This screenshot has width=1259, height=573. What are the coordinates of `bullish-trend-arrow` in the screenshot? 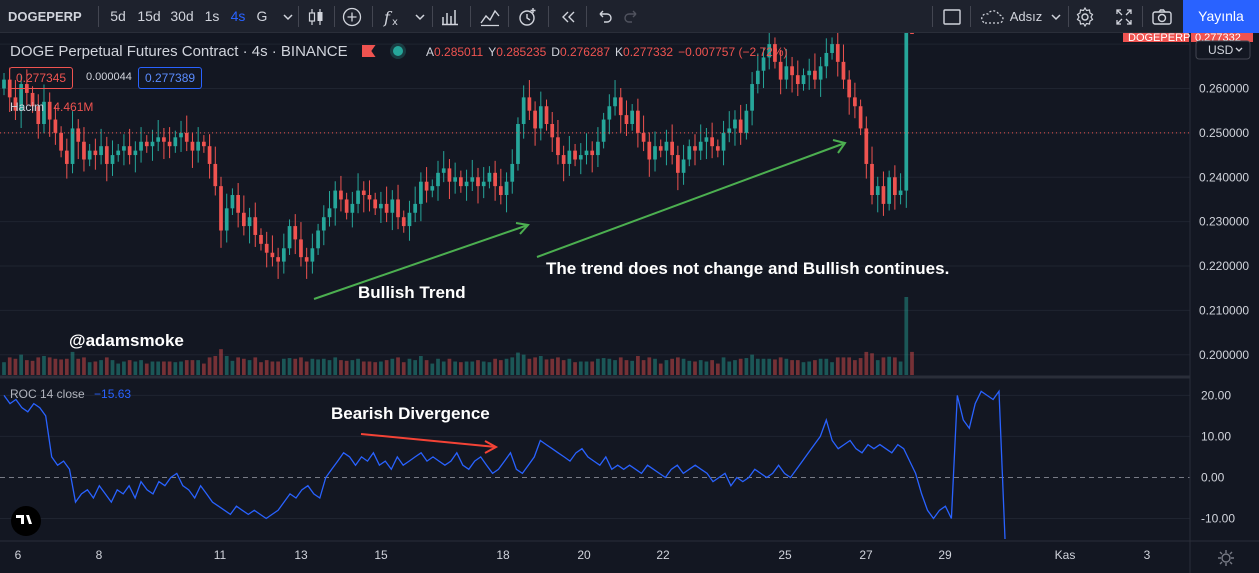 It's located at (421, 261).